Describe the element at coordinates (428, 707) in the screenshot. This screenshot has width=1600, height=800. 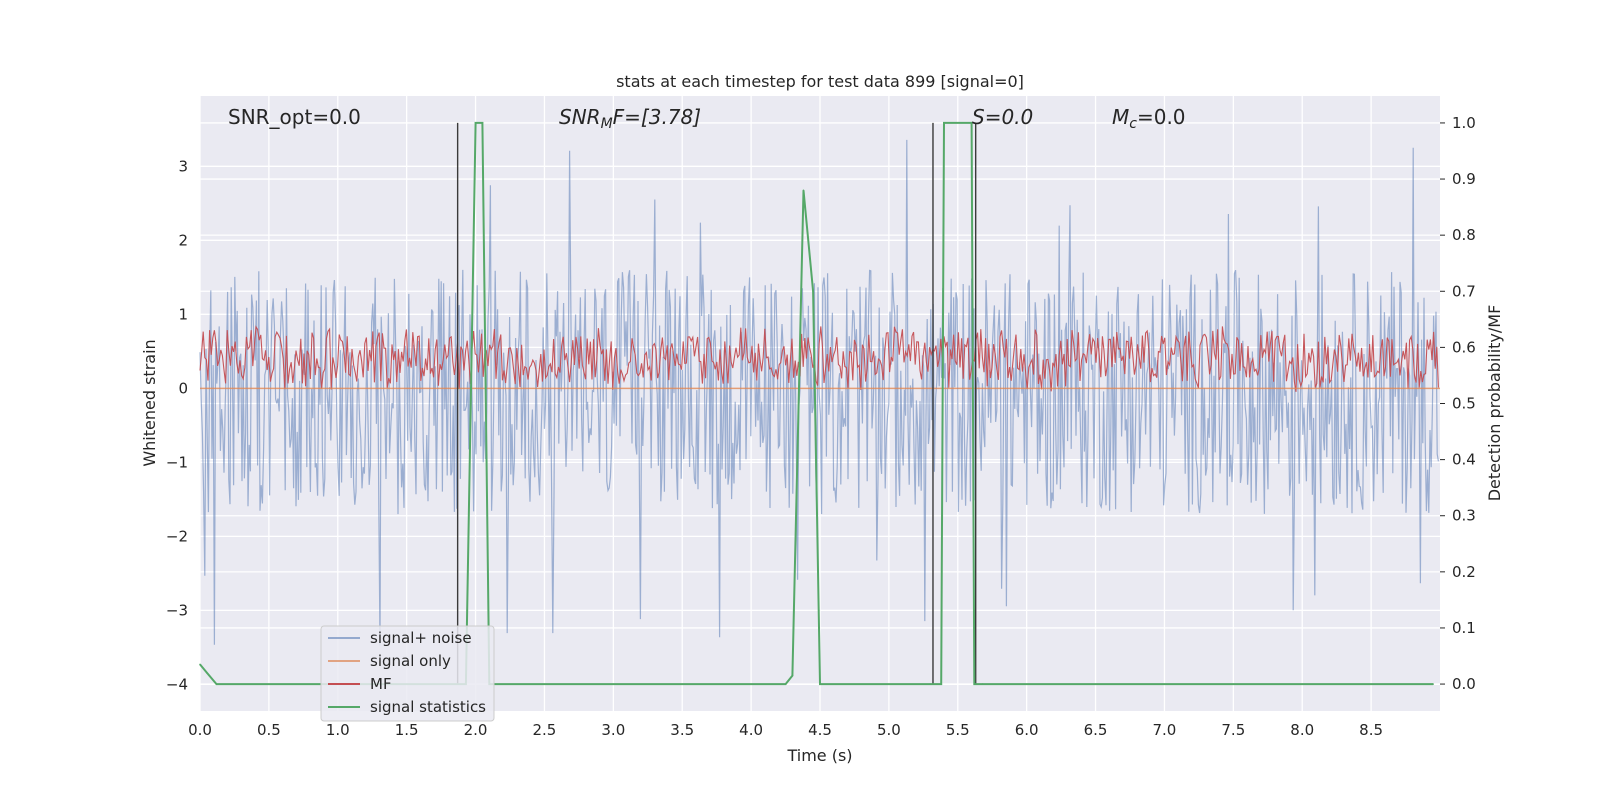
I see `legend-label-signal-statistics: signal statistics` at that location.